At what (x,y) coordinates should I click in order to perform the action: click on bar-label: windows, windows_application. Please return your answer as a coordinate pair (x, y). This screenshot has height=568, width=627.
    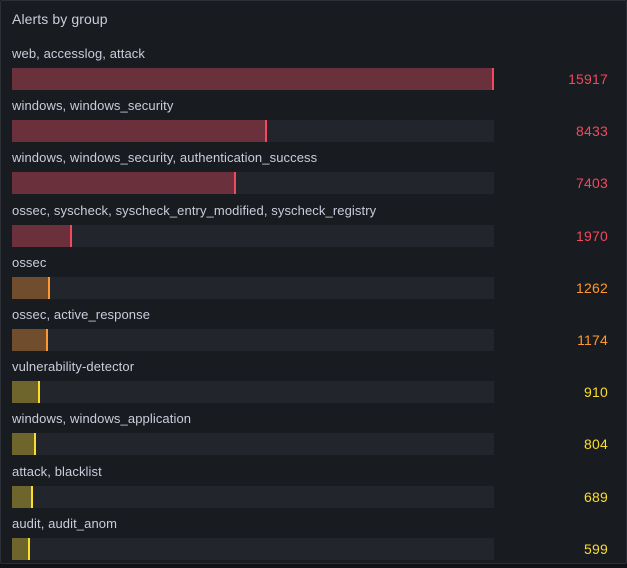
    Looking at the image, I should click on (102, 419).